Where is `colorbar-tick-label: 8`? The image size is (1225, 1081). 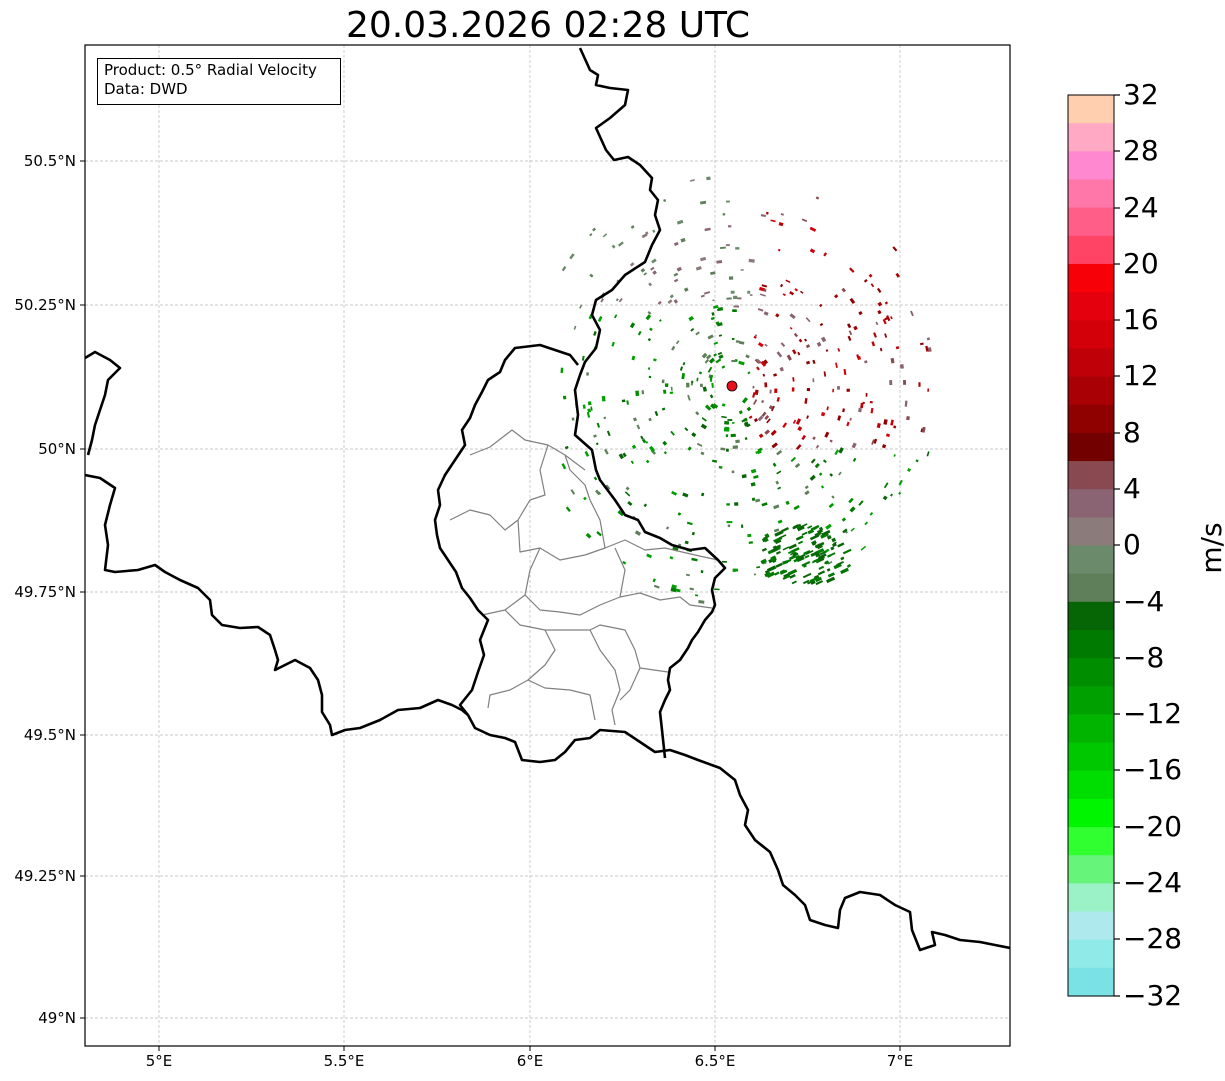
colorbar-tick-label: 8 is located at coordinates (1132, 432).